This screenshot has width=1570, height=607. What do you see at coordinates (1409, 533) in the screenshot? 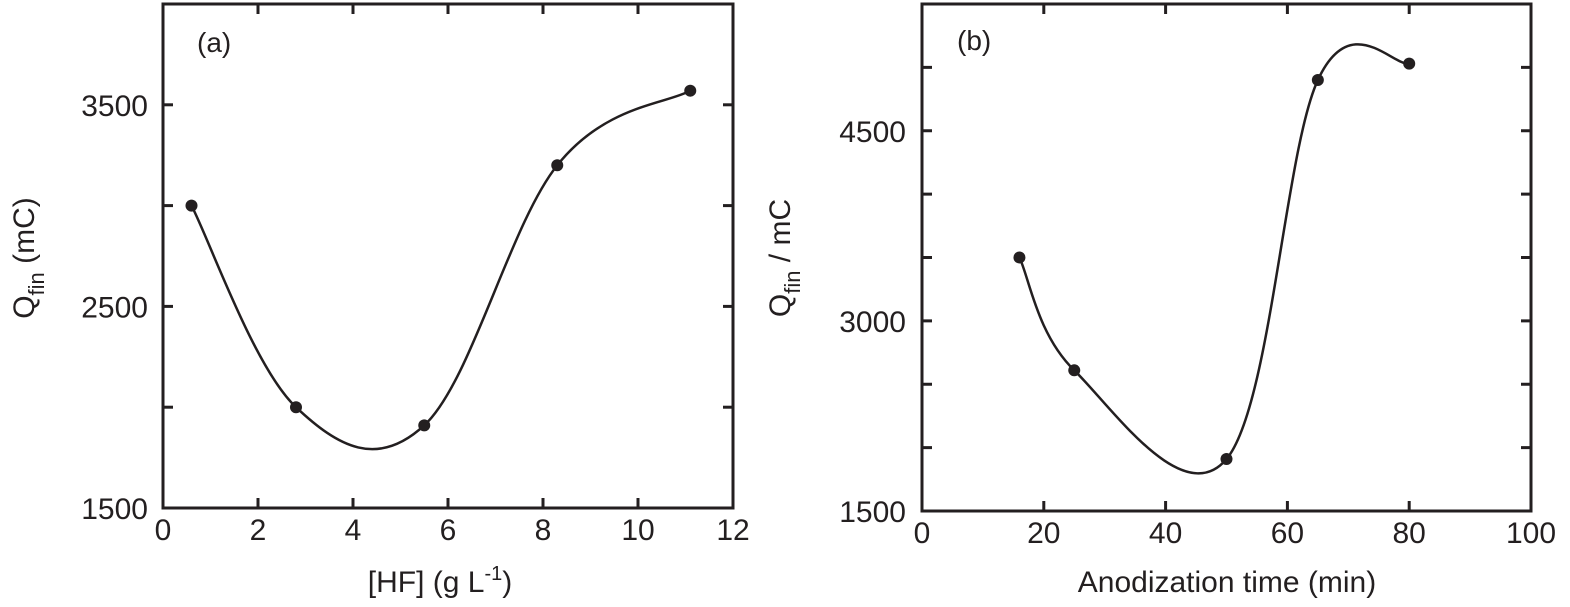
I see `x-tick-label: 80` at bounding box center [1409, 533].